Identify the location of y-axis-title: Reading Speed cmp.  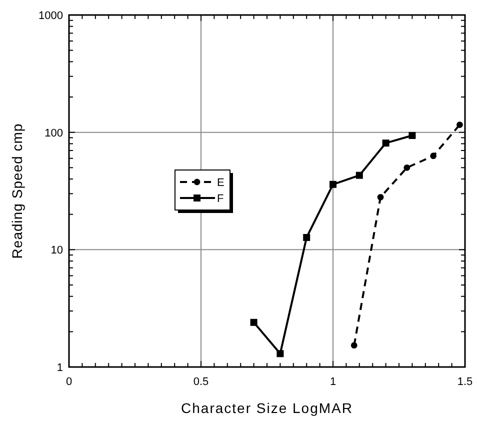
(17, 191).